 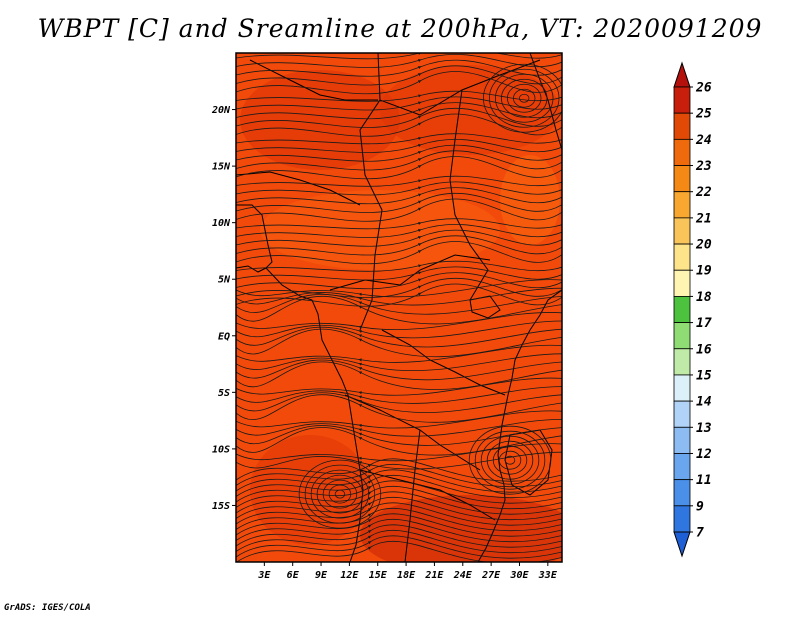 What do you see at coordinates (682, 74) in the screenshot?
I see `colorbar-max-arrow` at bounding box center [682, 74].